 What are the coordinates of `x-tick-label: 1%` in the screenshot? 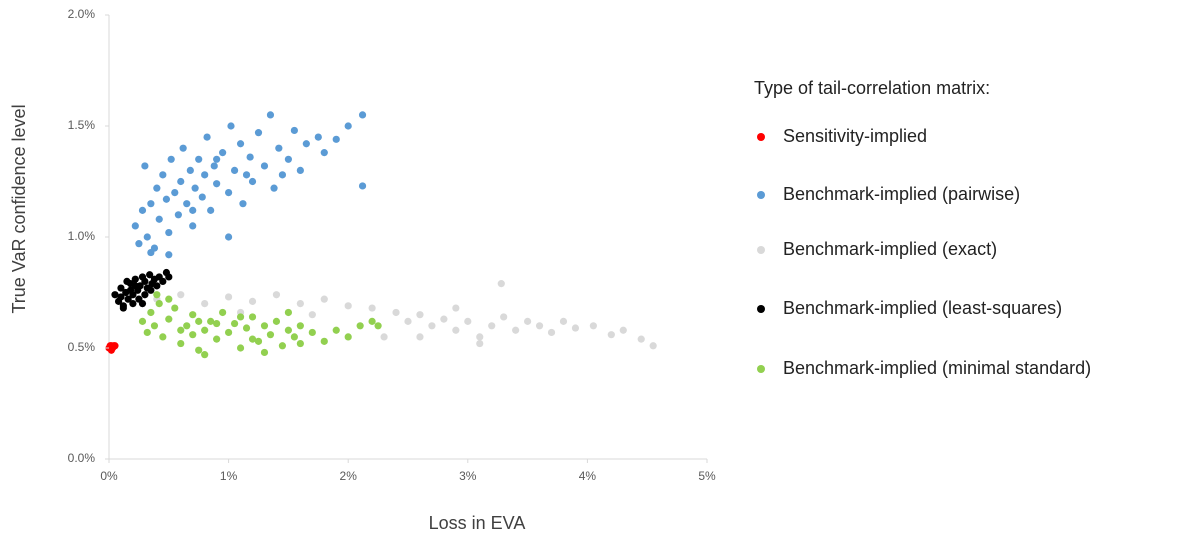 It's located at (229, 476).